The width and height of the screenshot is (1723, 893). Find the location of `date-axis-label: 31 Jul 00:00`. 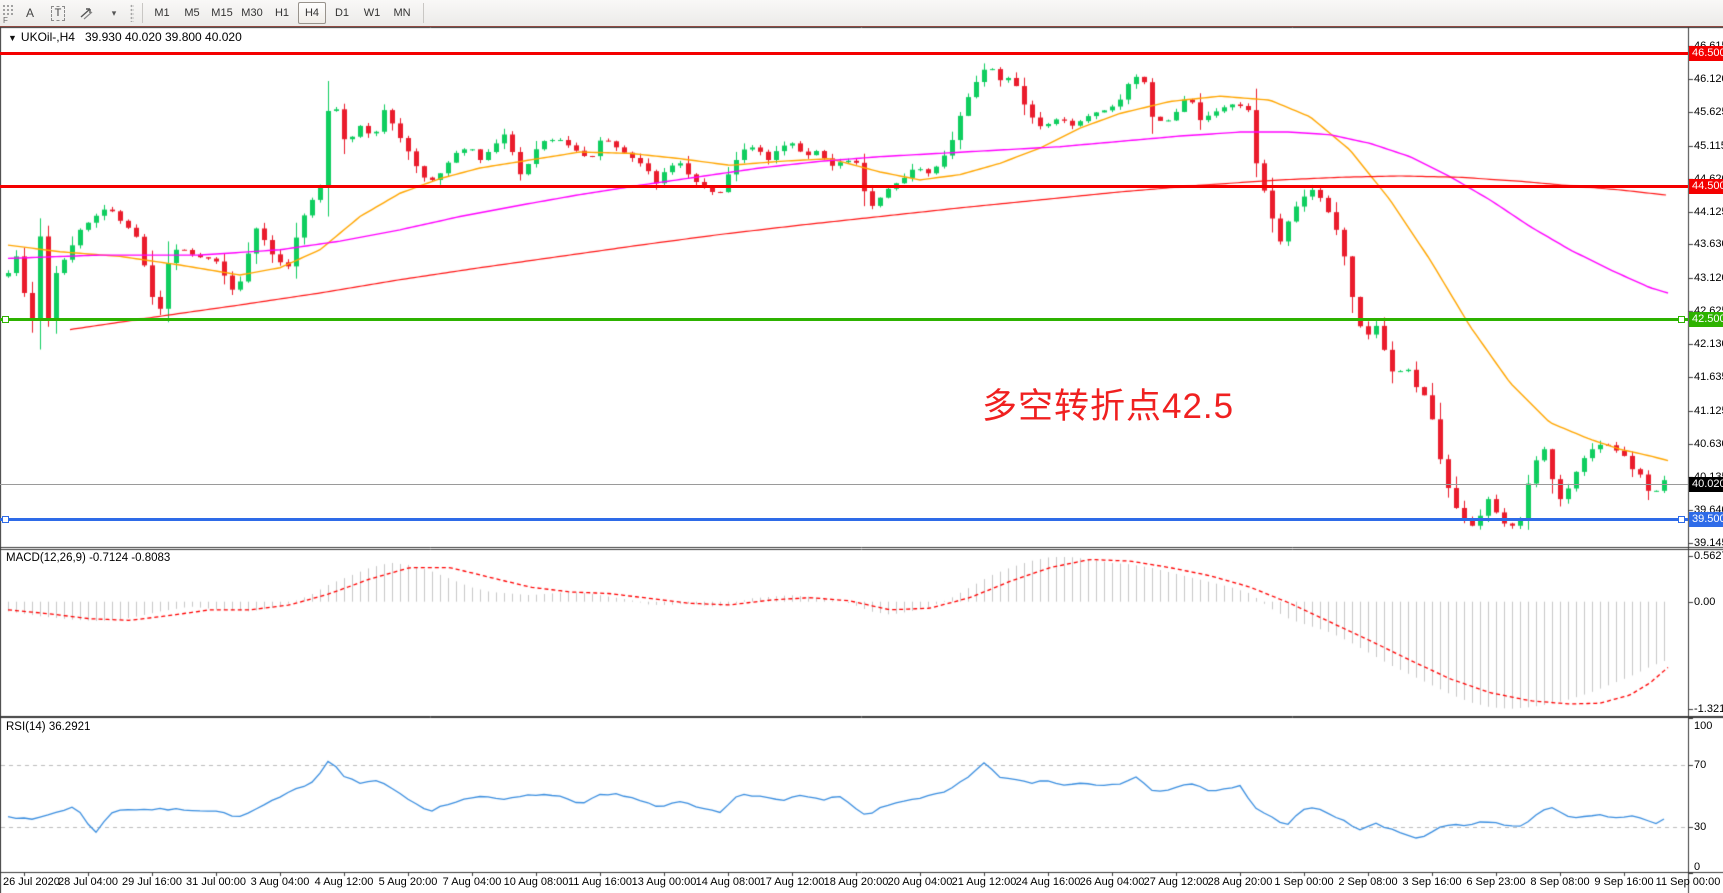

date-axis-label: 31 Jul 00:00 is located at coordinates (216, 882).